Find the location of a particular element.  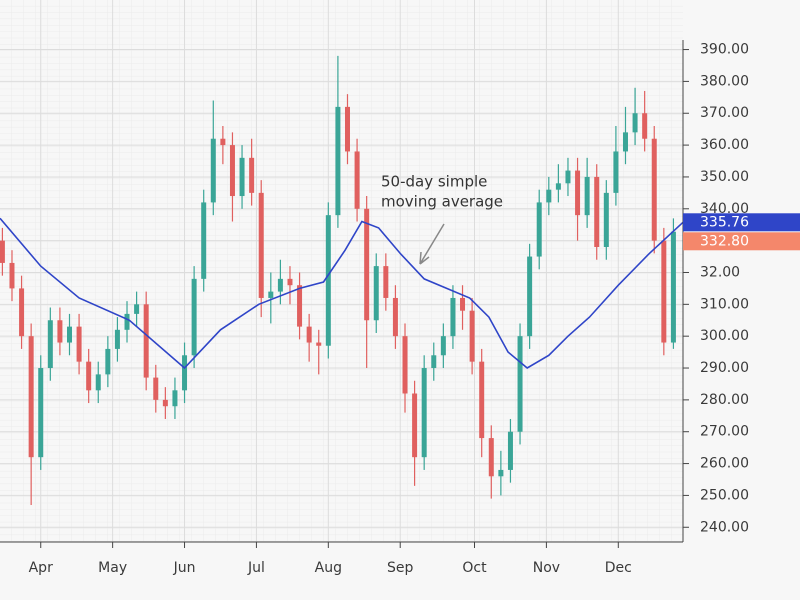

last-ma-label: 335.76 is located at coordinates (724, 222).